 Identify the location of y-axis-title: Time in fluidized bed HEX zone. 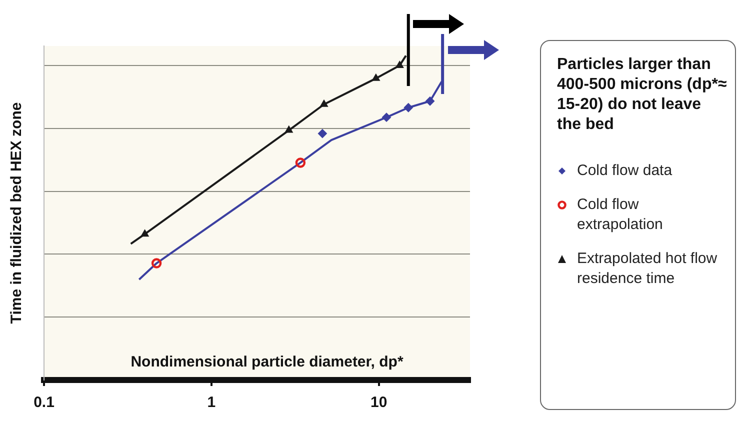
(17, 213).